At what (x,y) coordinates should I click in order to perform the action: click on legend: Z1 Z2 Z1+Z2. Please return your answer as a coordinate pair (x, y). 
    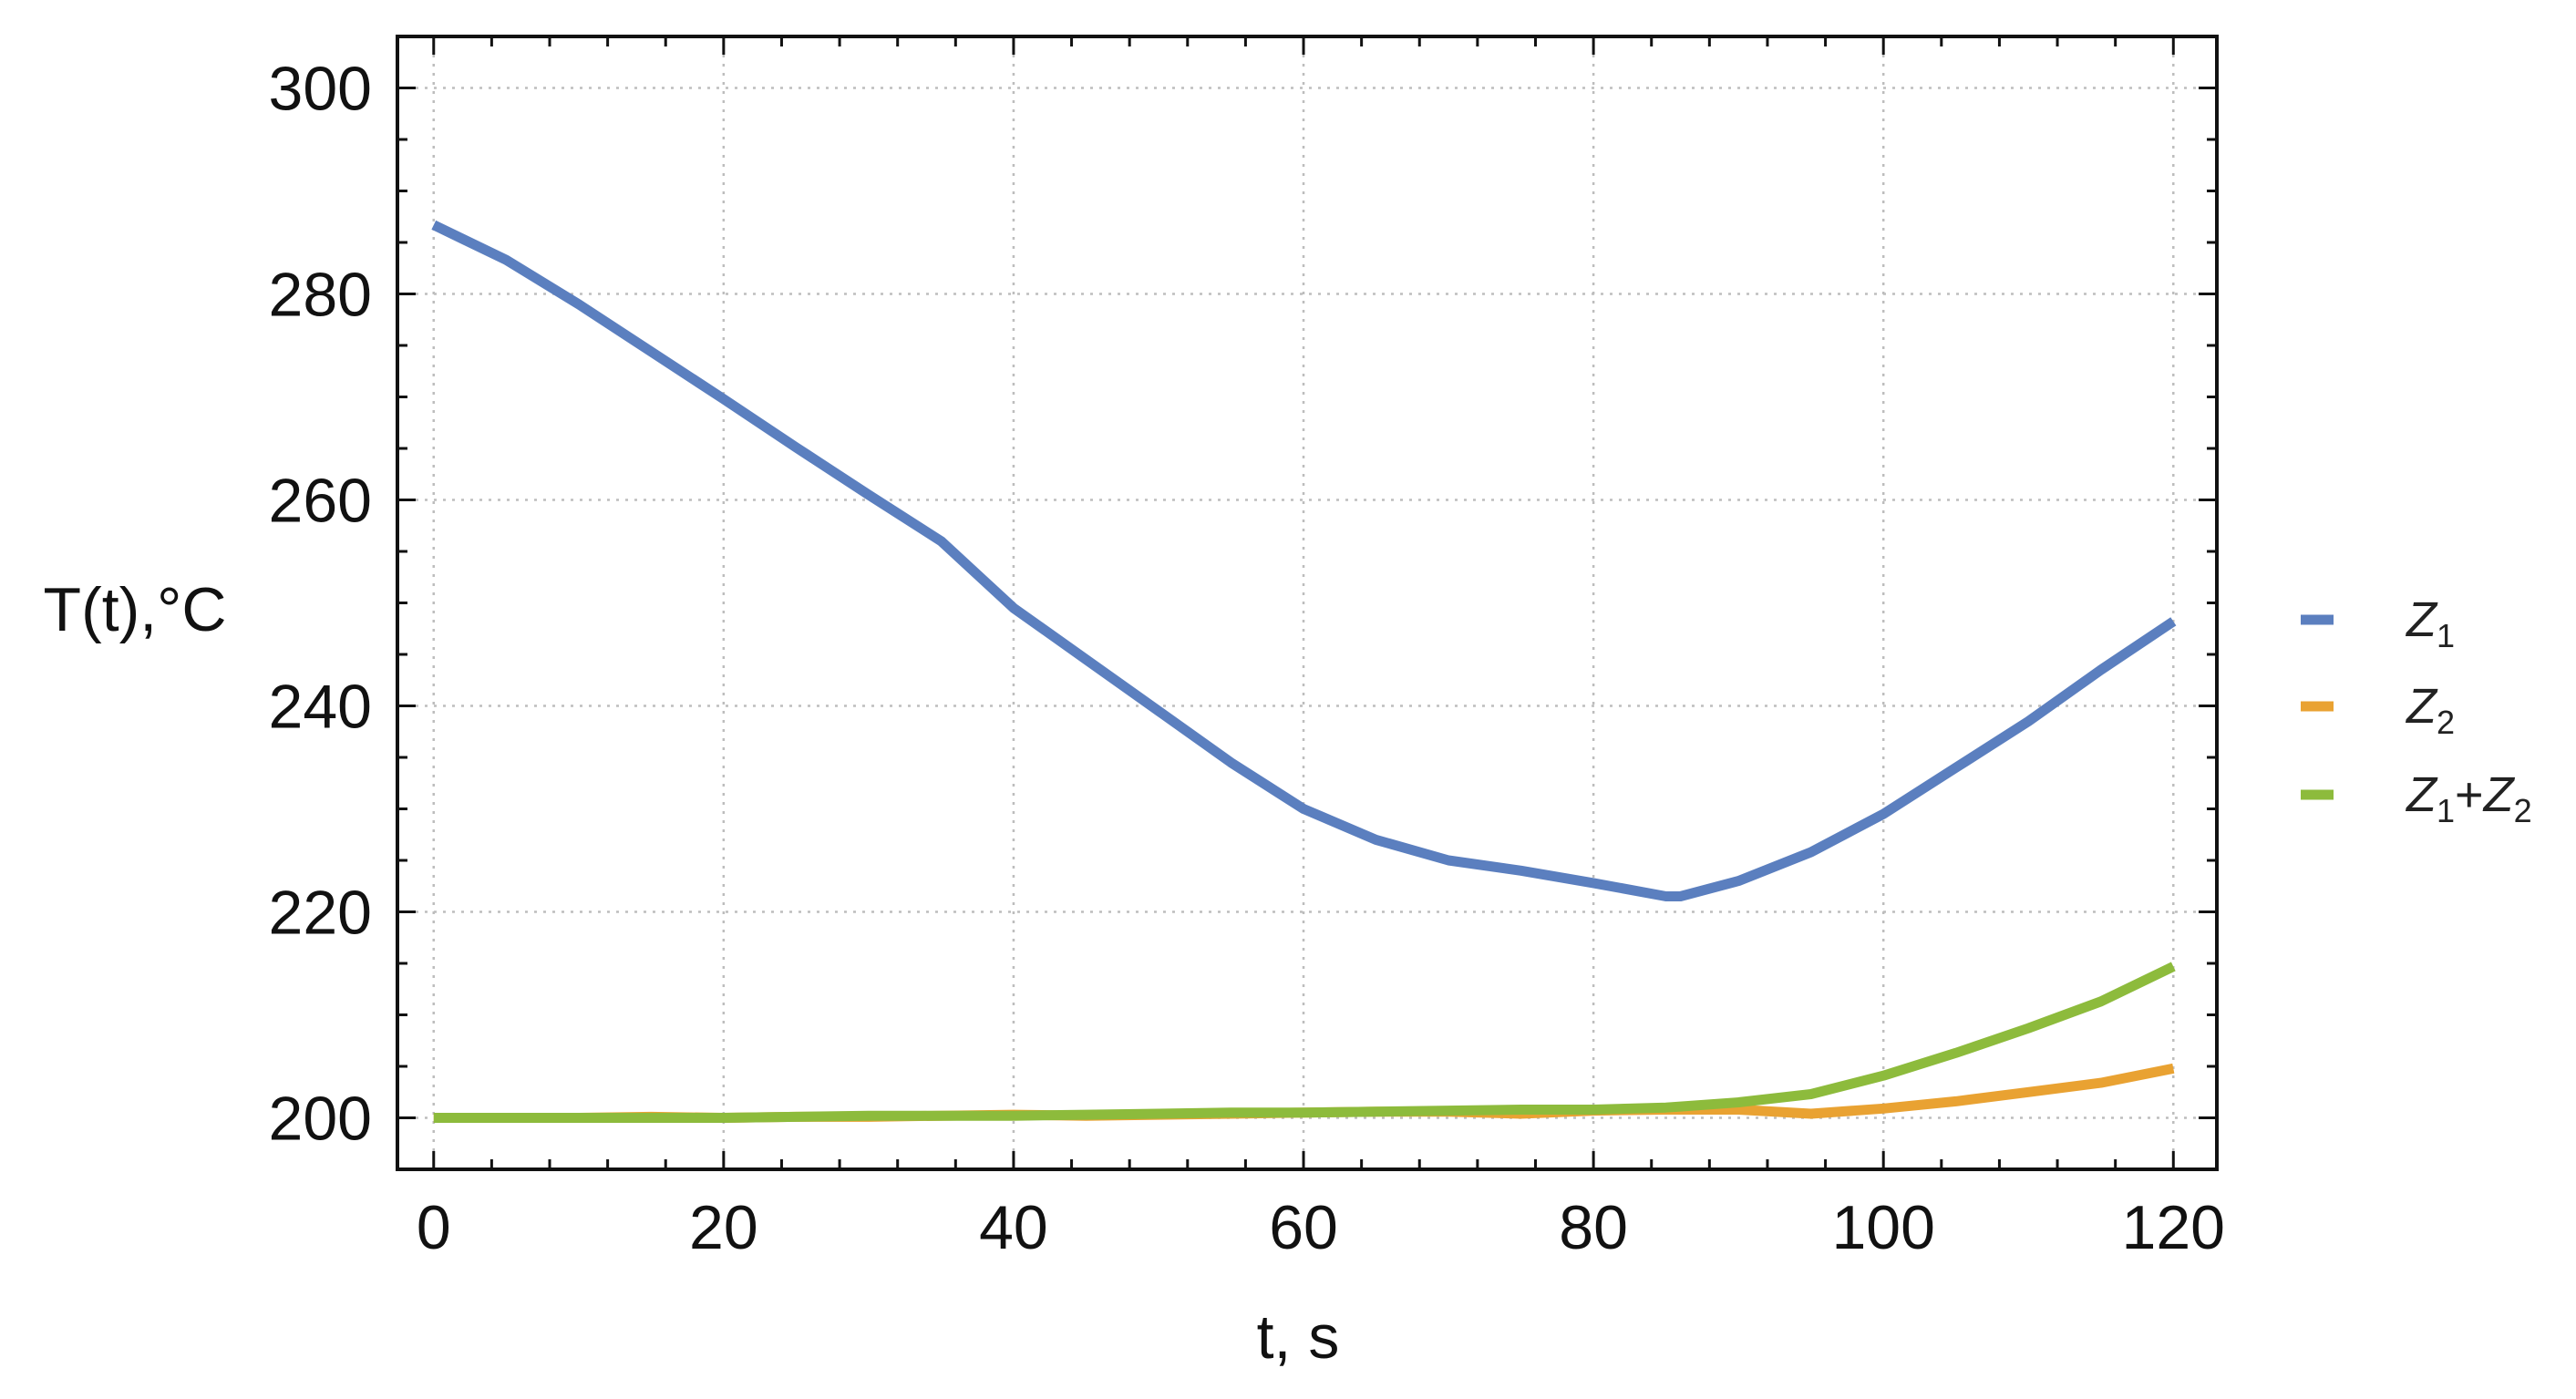
    Looking at the image, I should click on (2416, 710).